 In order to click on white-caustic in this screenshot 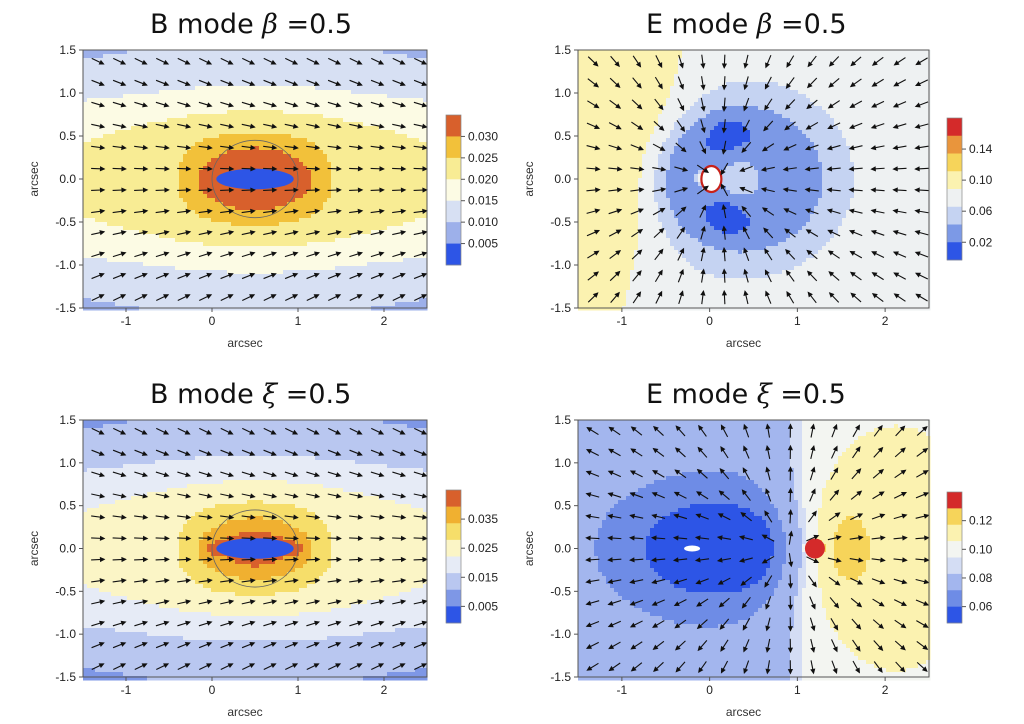, I will do `click(692, 549)`.